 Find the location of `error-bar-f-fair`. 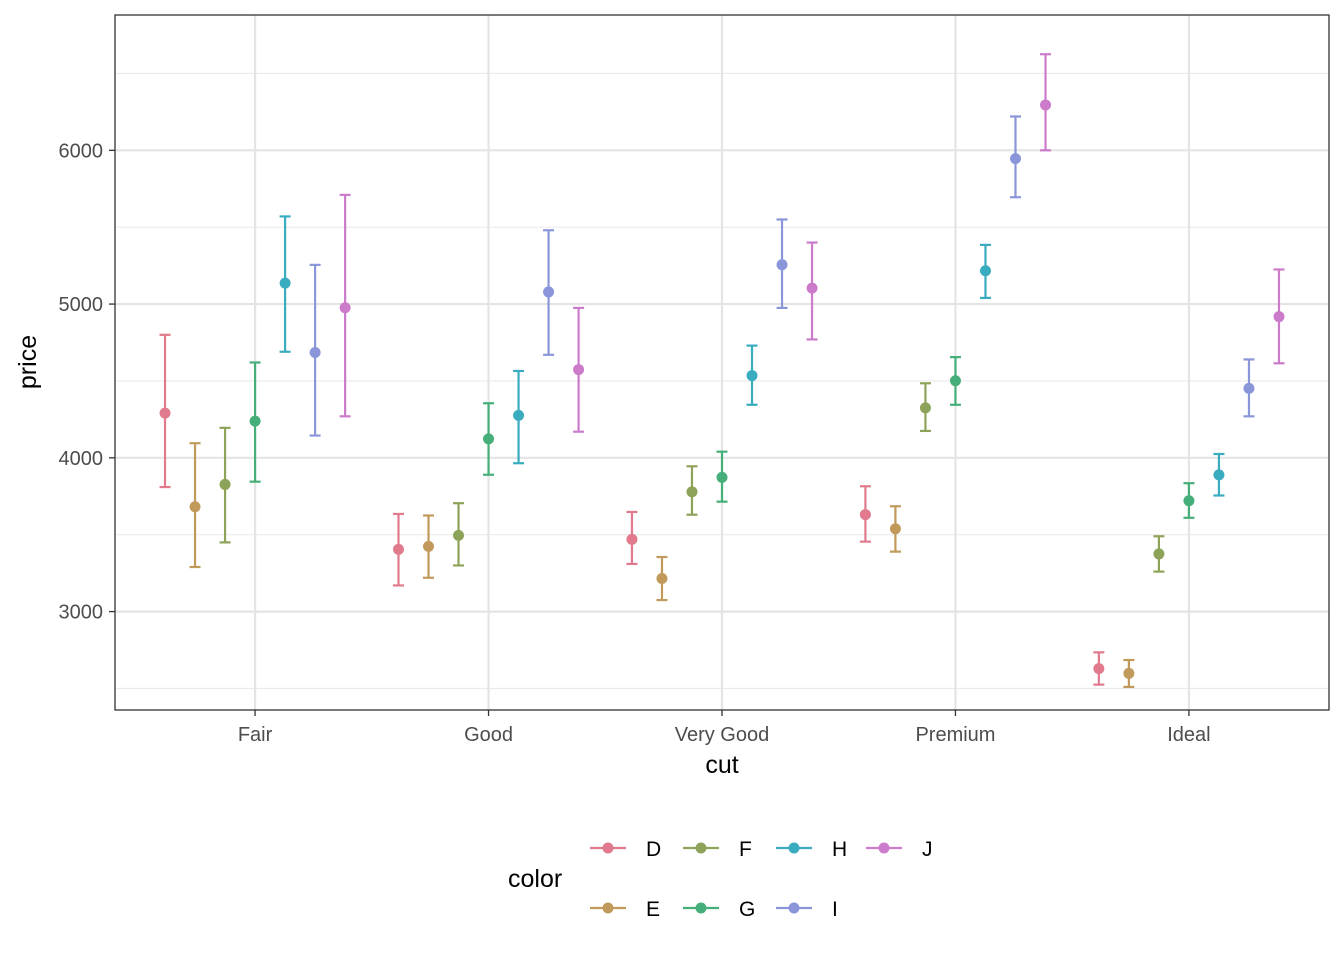

error-bar-f-fair is located at coordinates (225, 485).